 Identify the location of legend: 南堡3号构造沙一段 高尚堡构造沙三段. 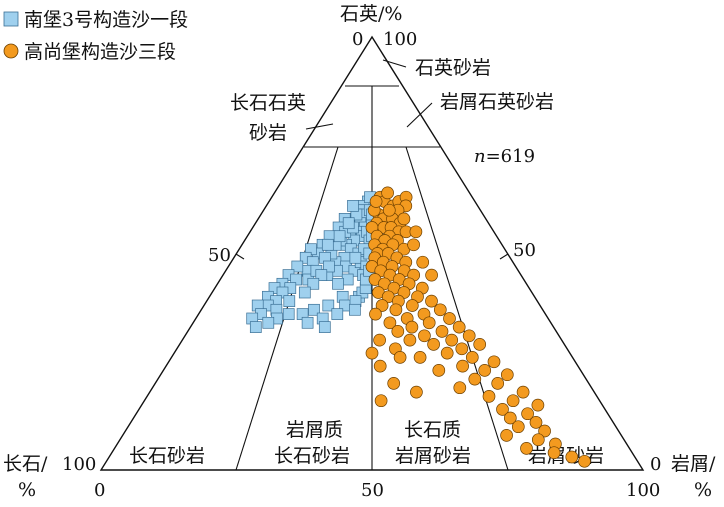
(95, 36).